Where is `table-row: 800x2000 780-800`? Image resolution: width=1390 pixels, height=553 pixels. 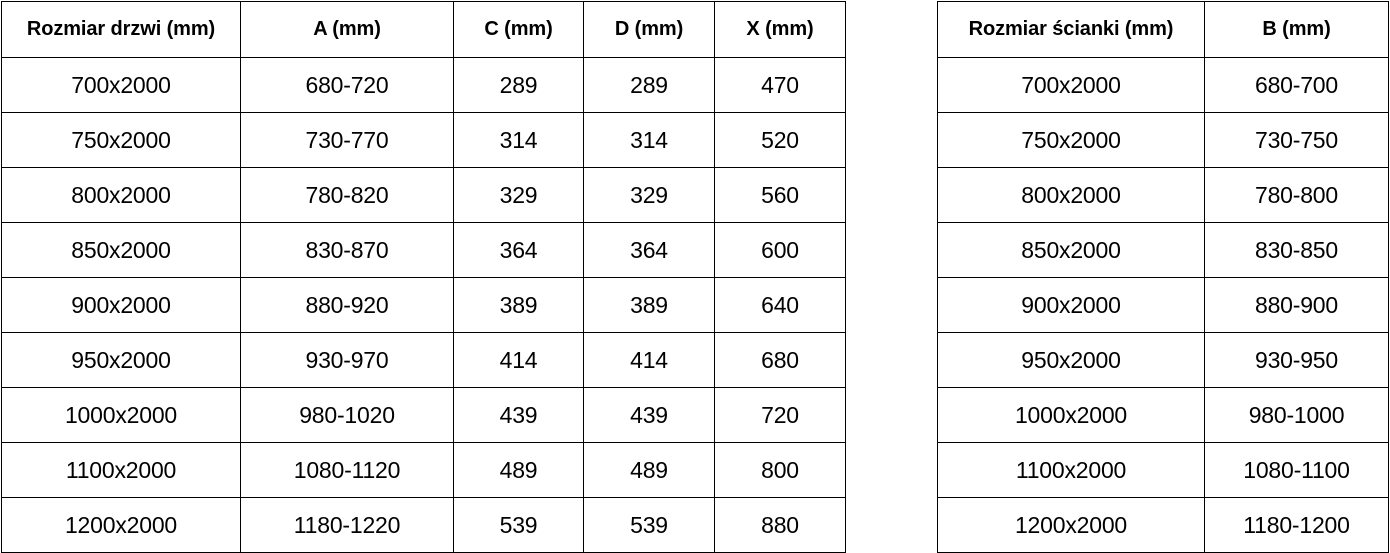 table-row: 800x2000 780-800 is located at coordinates (1163, 195).